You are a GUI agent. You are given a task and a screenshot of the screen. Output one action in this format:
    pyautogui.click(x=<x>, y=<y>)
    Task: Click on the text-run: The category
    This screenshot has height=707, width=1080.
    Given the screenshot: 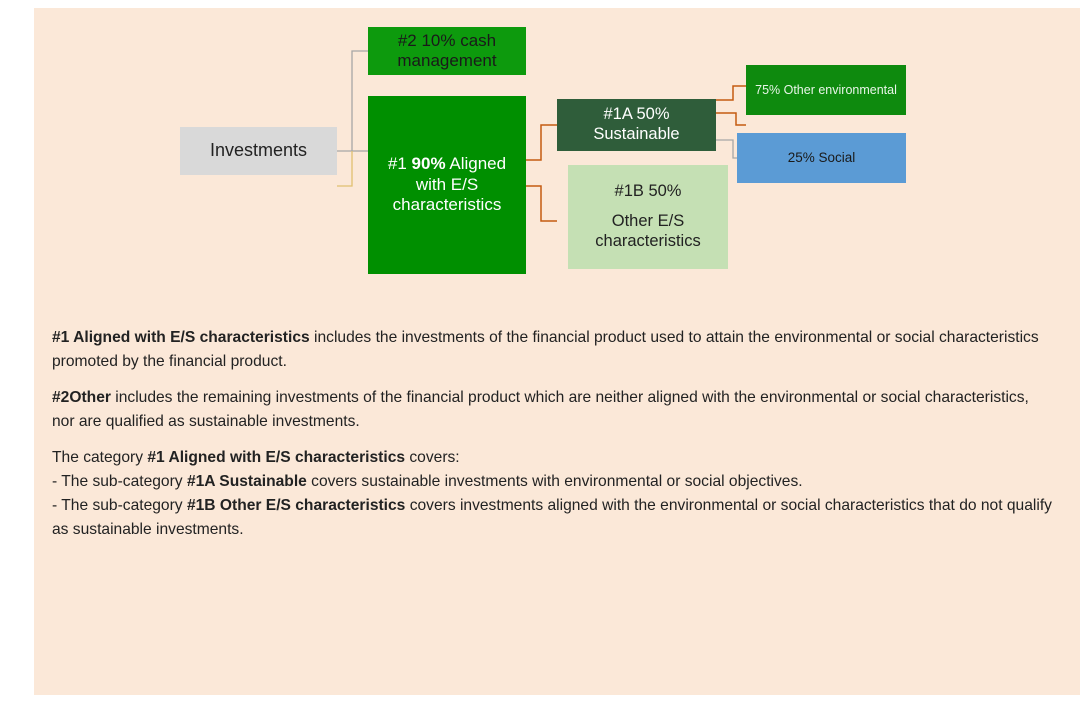 What is the action you would take?
    pyautogui.click(x=100, y=457)
    